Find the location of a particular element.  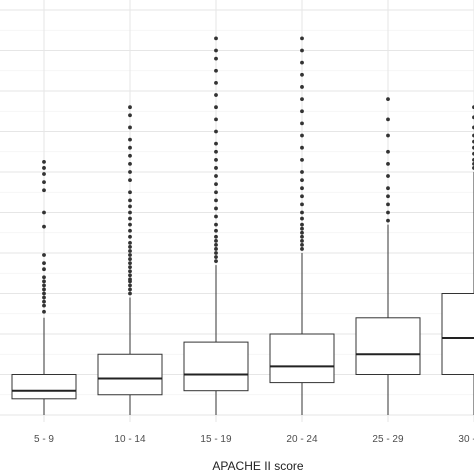

x-tick-label: 25 - 29 is located at coordinates (388, 439).